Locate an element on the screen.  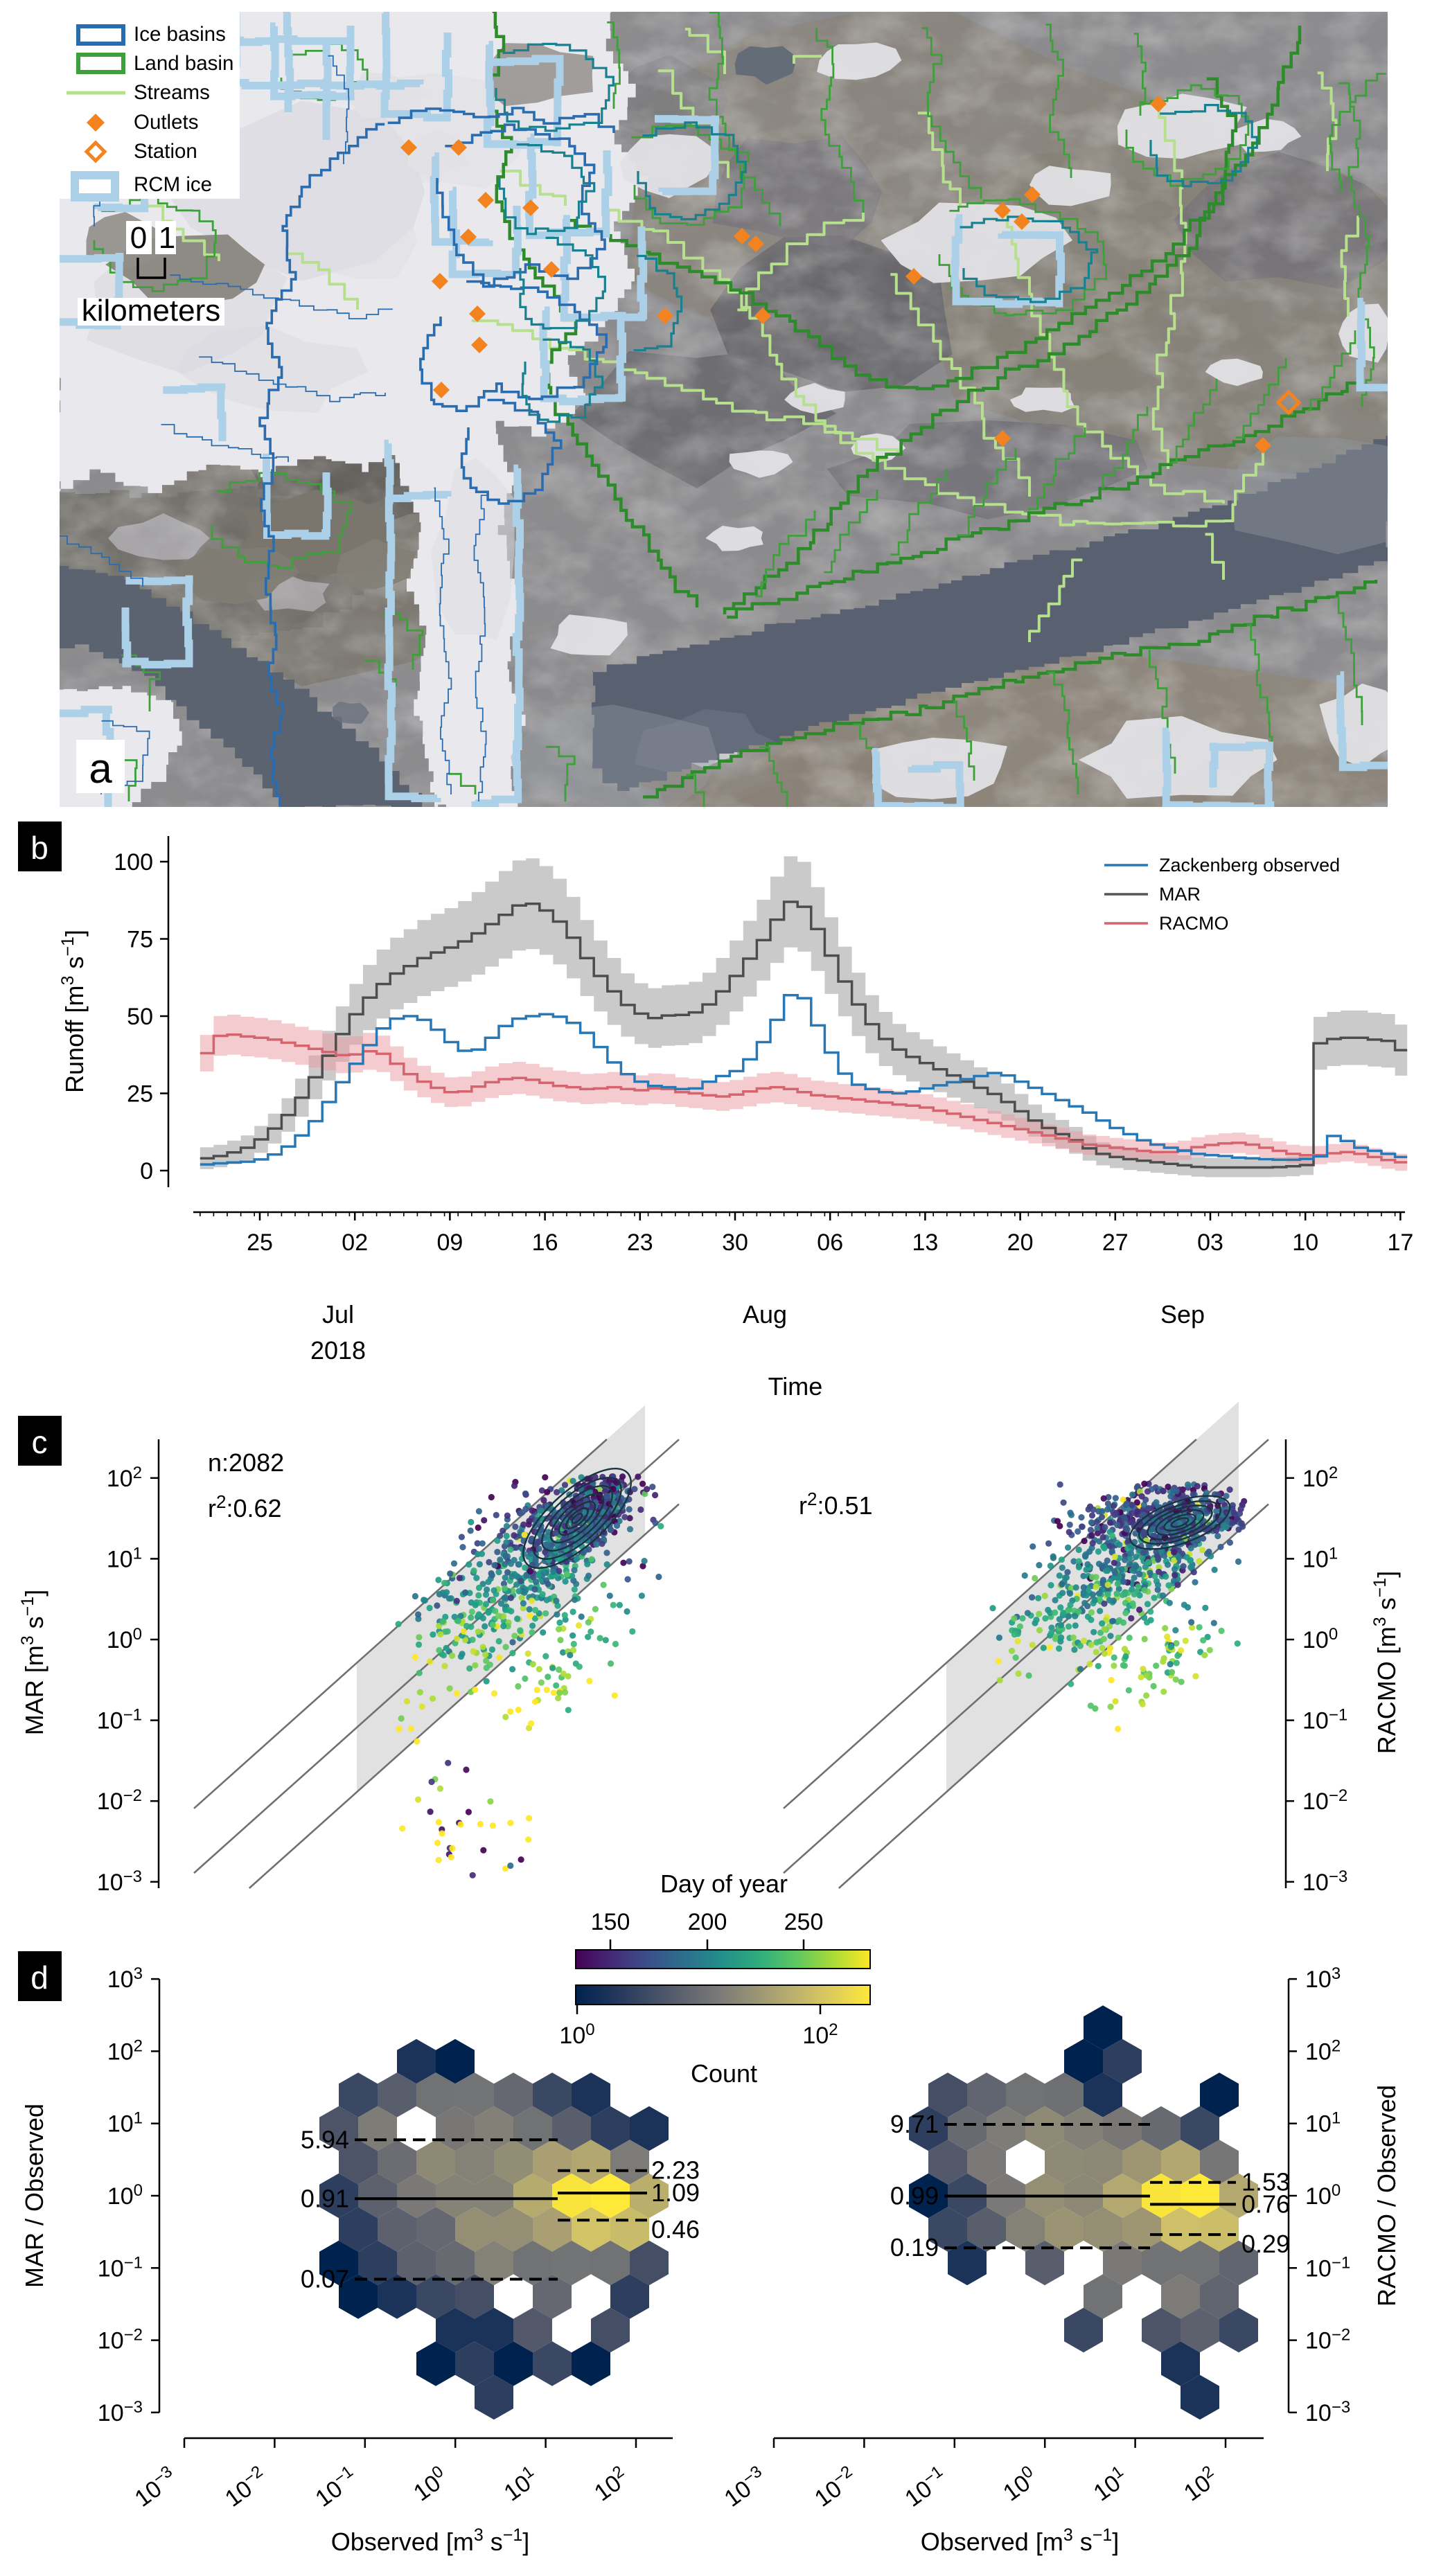
svg-text: 0.46 is located at coordinates (675, 2229).